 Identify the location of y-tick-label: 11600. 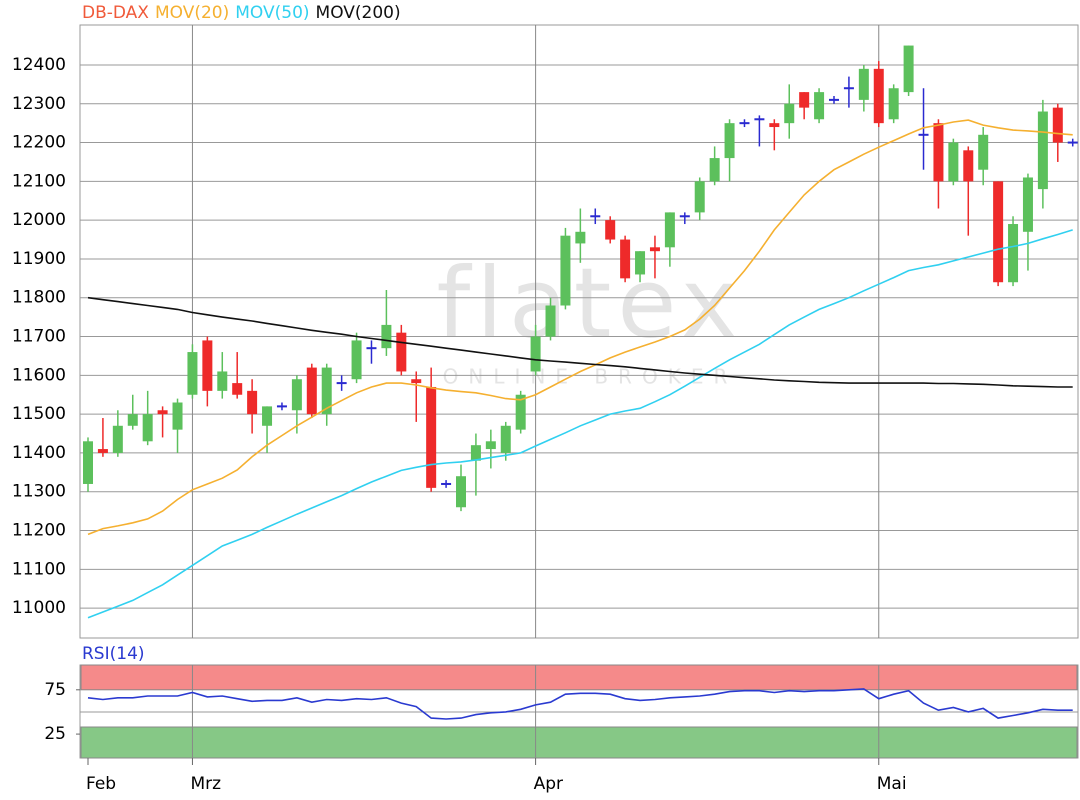
(39, 375).